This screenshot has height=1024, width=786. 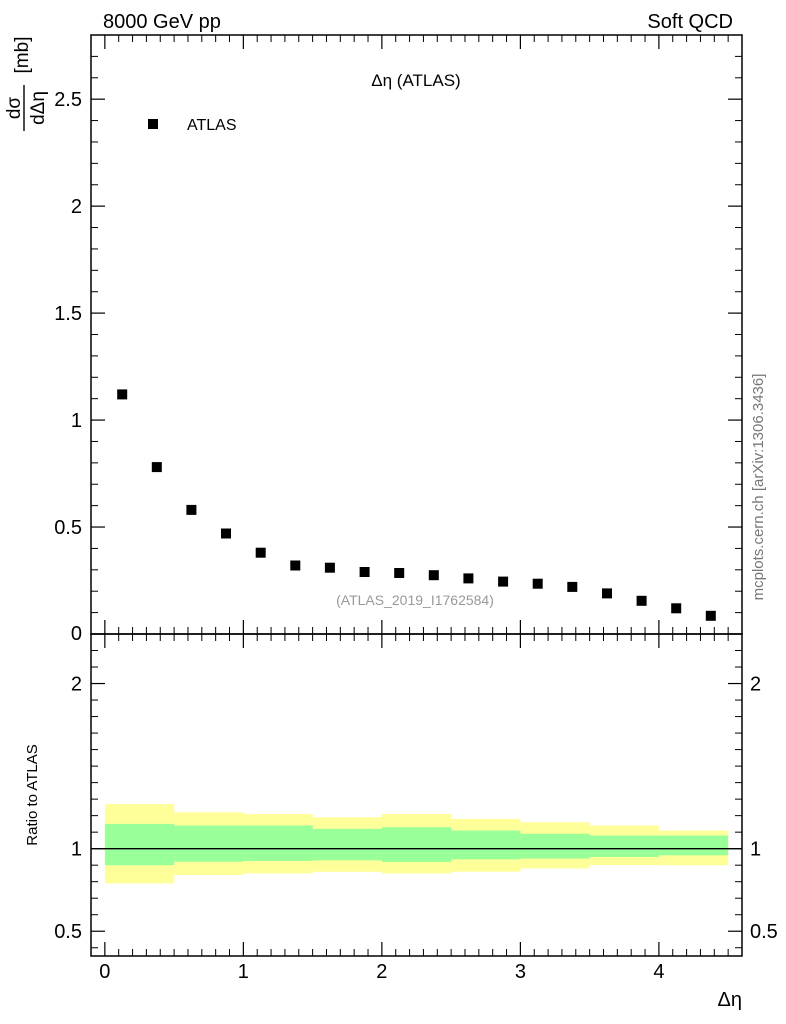 What do you see at coordinates (104, 972) in the screenshot?
I see `xtick-label-0: 0` at bounding box center [104, 972].